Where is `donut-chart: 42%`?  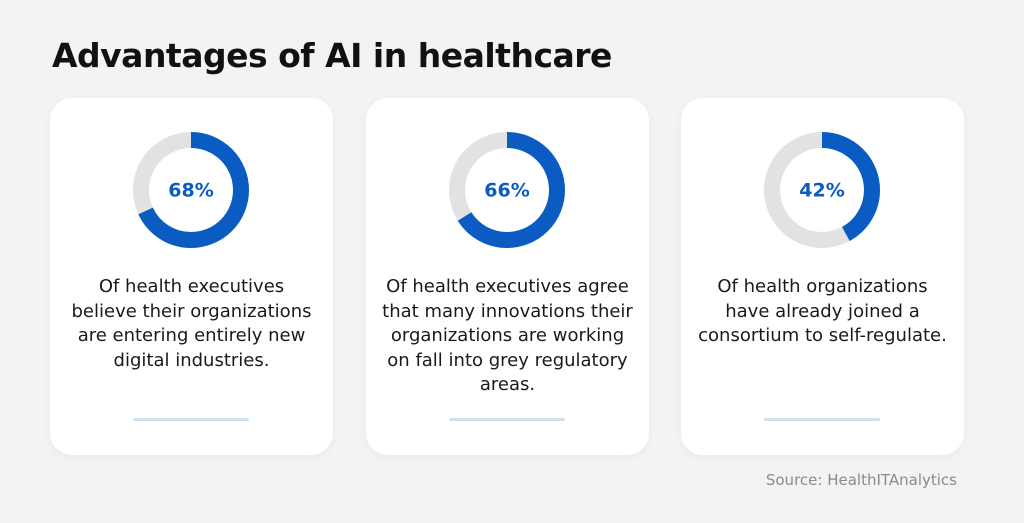 donut-chart: 42% is located at coordinates (822, 190).